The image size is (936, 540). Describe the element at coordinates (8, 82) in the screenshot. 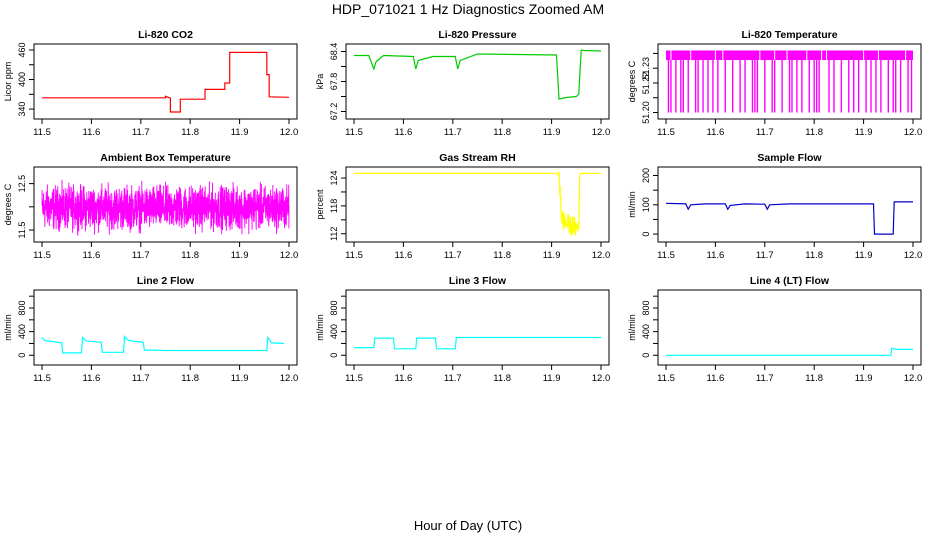

I see `y-axis-label: Licor ppm` at that location.